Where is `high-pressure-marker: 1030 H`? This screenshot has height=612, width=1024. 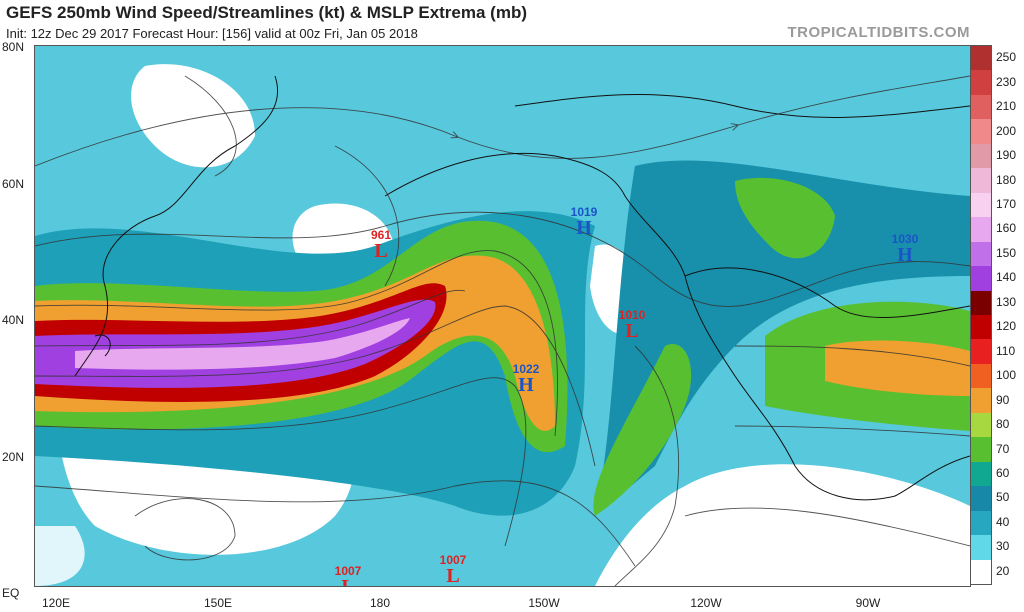
high-pressure-marker: 1030 H is located at coordinates (905, 249).